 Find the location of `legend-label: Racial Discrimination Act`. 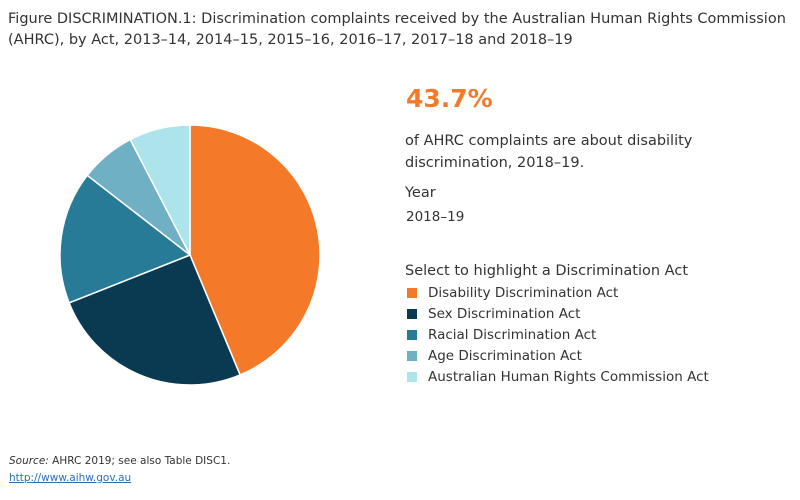

legend-label: Racial Discrimination Act is located at coordinates (512, 334).